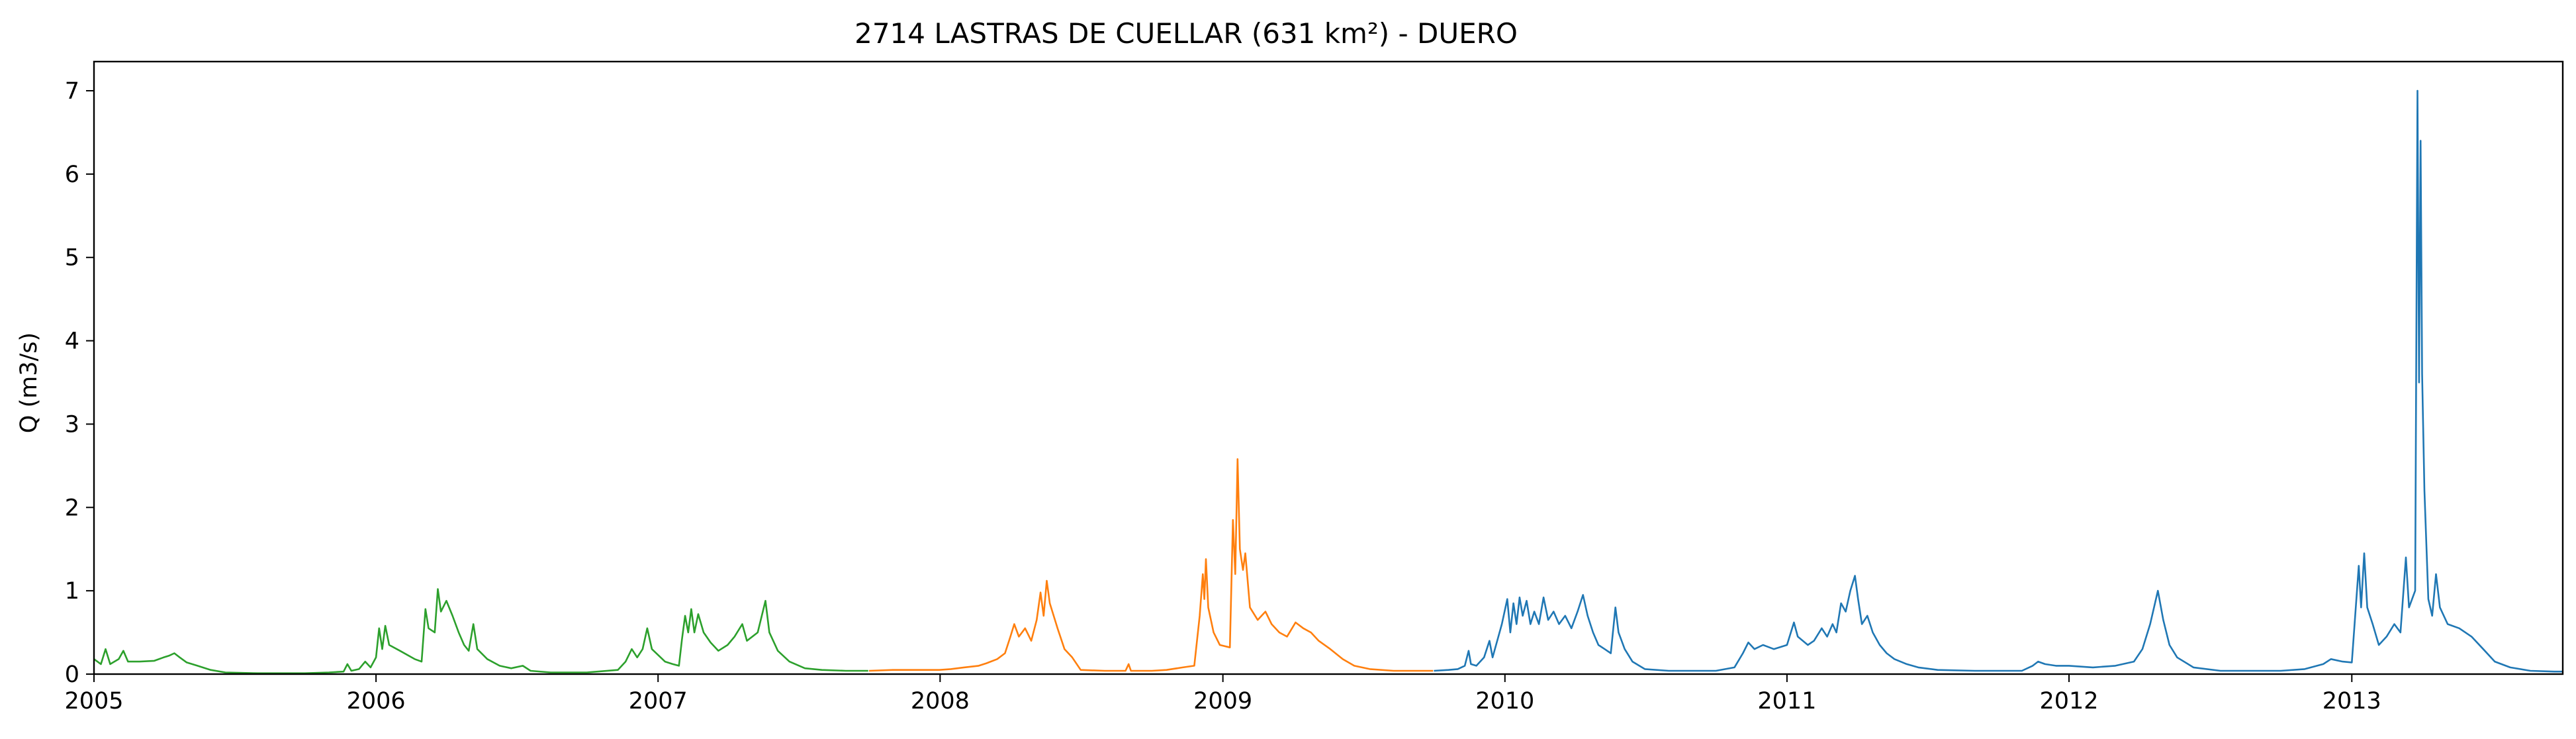 The image size is (2576, 739). Describe the element at coordinates (376, 701) in the screenshot. I see `x-tick-label: 2006` at that location.